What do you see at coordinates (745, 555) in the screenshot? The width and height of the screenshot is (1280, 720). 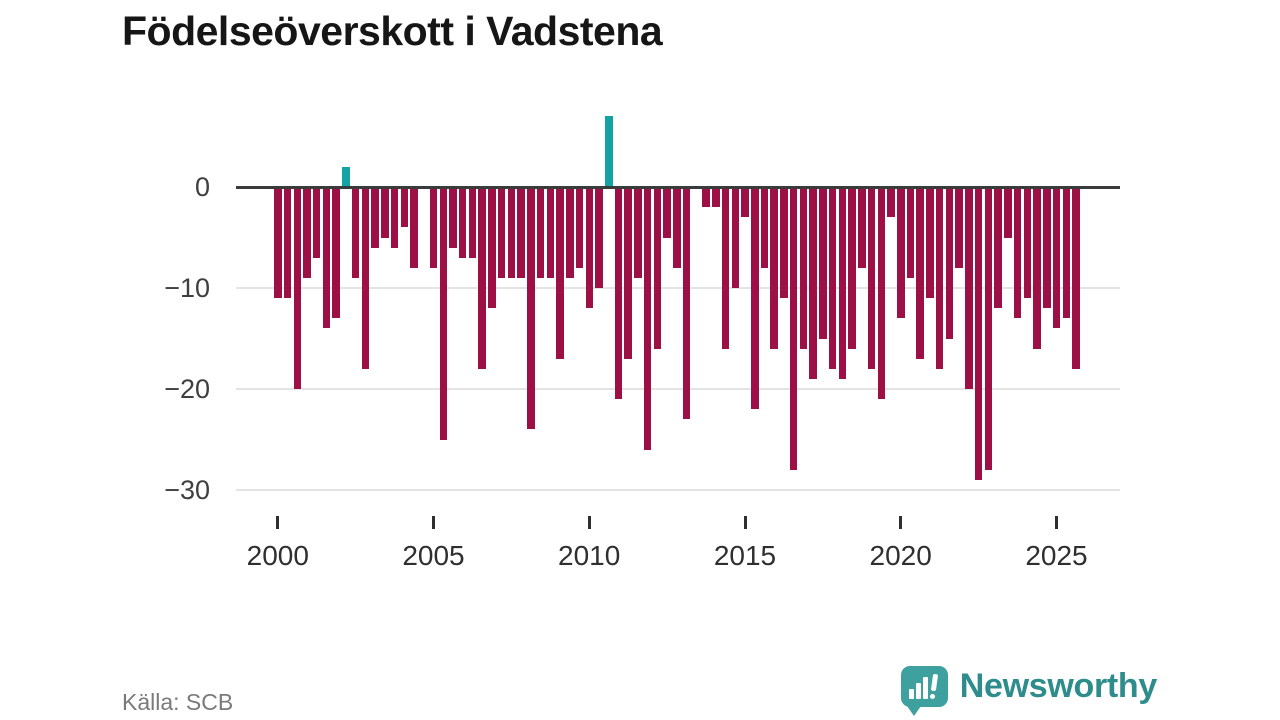 I see `x-axis-label: 2015` at bounding box center [745, 555].